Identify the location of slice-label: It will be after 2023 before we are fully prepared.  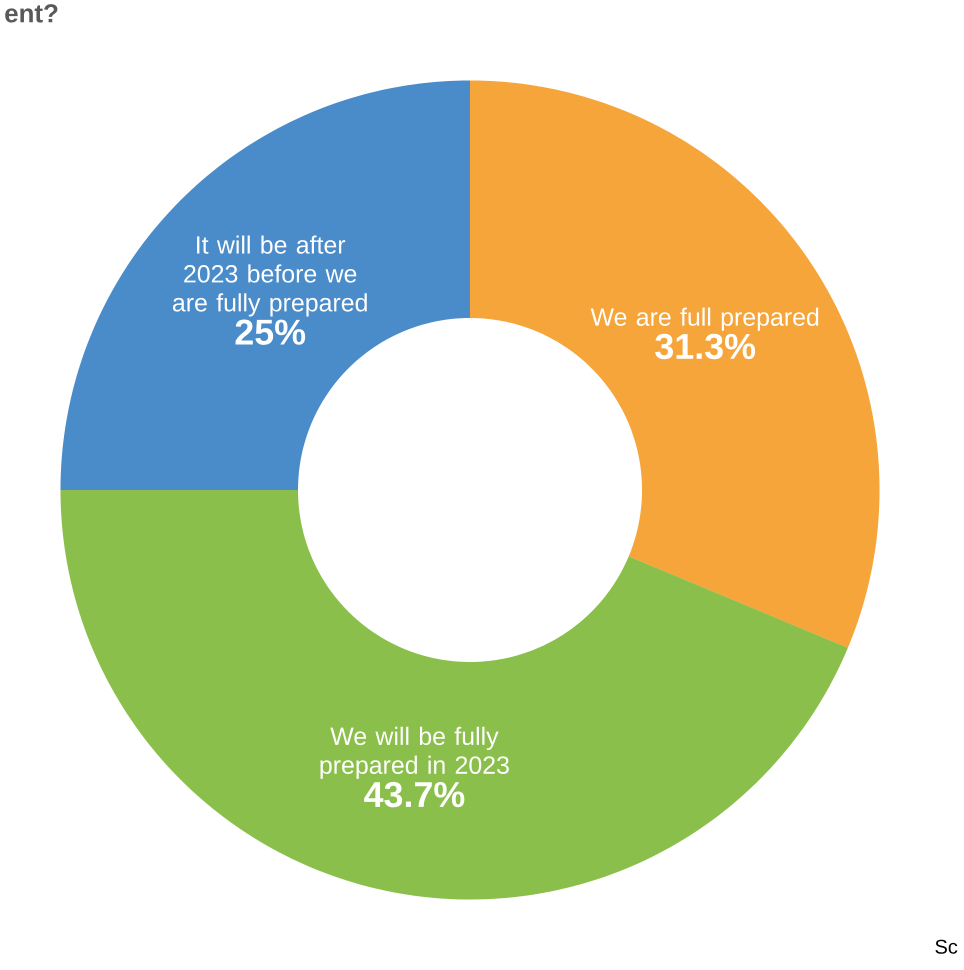
(269, 275).